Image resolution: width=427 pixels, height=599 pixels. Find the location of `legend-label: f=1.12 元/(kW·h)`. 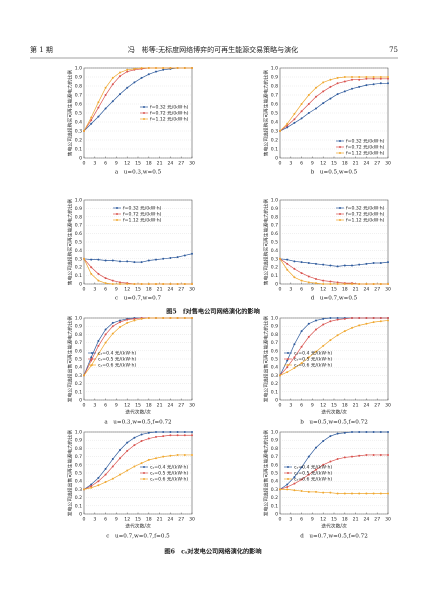

legend-label: f=1.12 元/(kW·h) is located at coordinates (142, 221).